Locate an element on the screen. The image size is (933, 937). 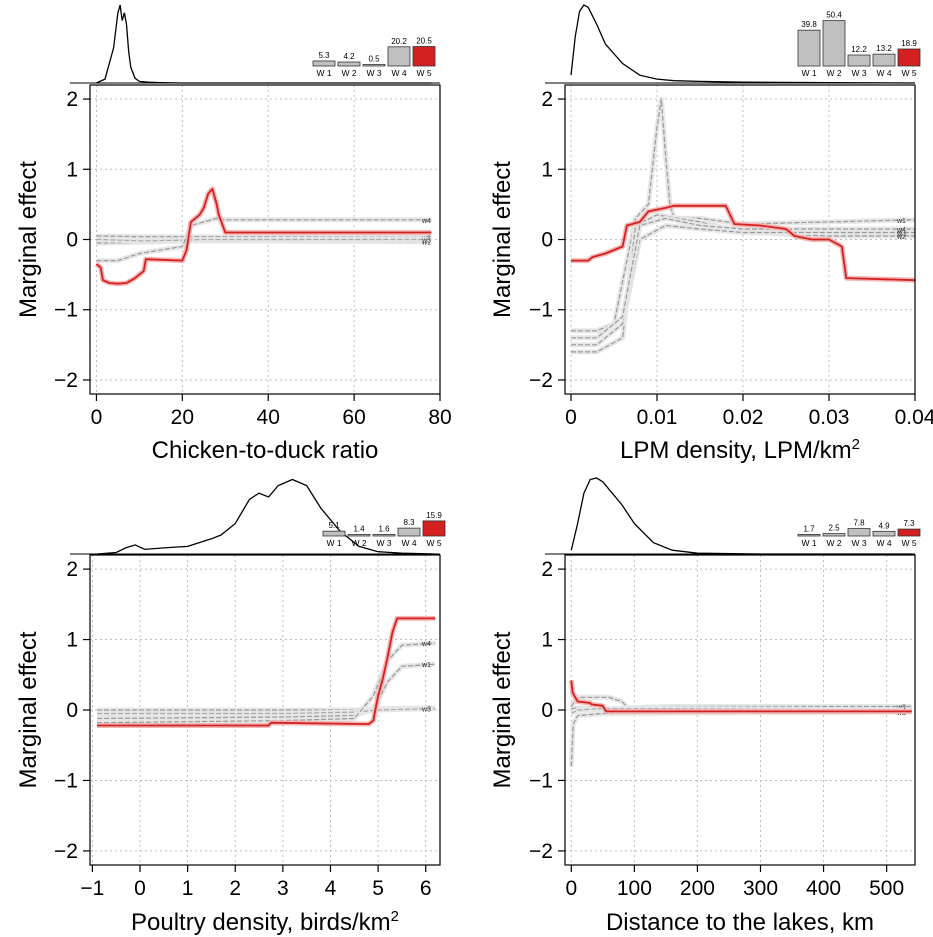
x-tick-label: 3 is located at coordinates (283, 888).